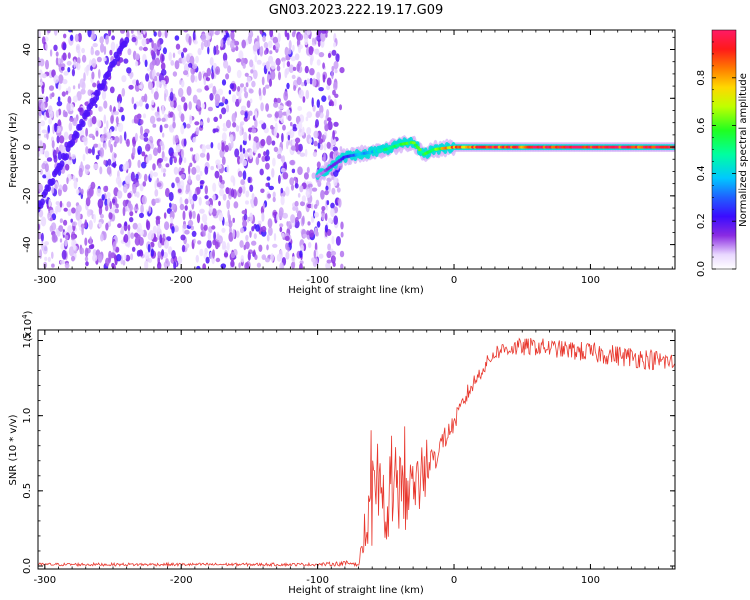 Image resolution: width=750 pixels, height=600 pixels. What do you see at coordinates (701, 126) in the screenshot?
I see `colorbar-tick-label: 0.6` at bounding box center [701, 126].